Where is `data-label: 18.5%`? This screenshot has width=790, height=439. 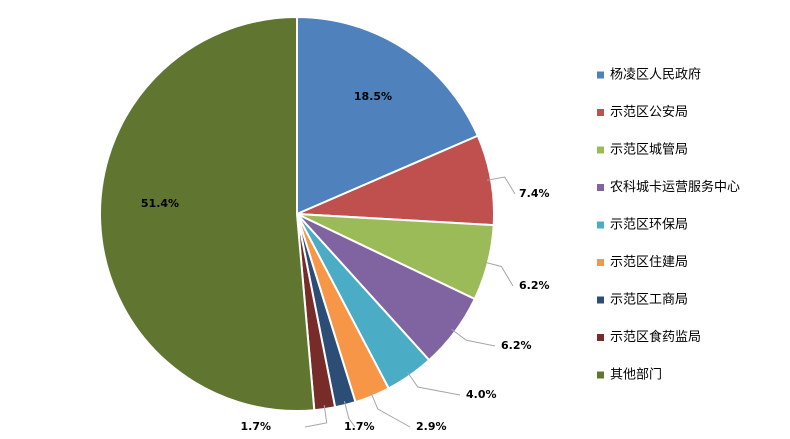 data-label: 18.5% is located at coordinates (373, 96).